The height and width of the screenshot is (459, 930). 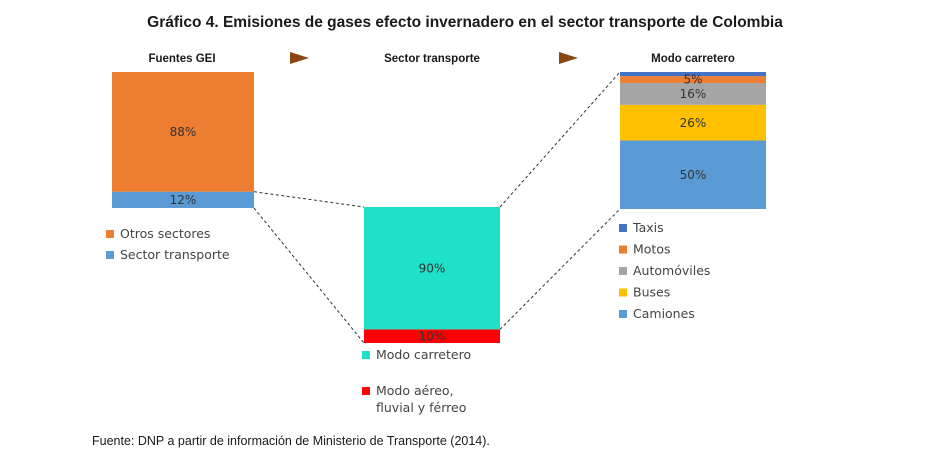 I want to click on legend-item-sector-transporte: Sector transporte, so click(x=168, y=254).